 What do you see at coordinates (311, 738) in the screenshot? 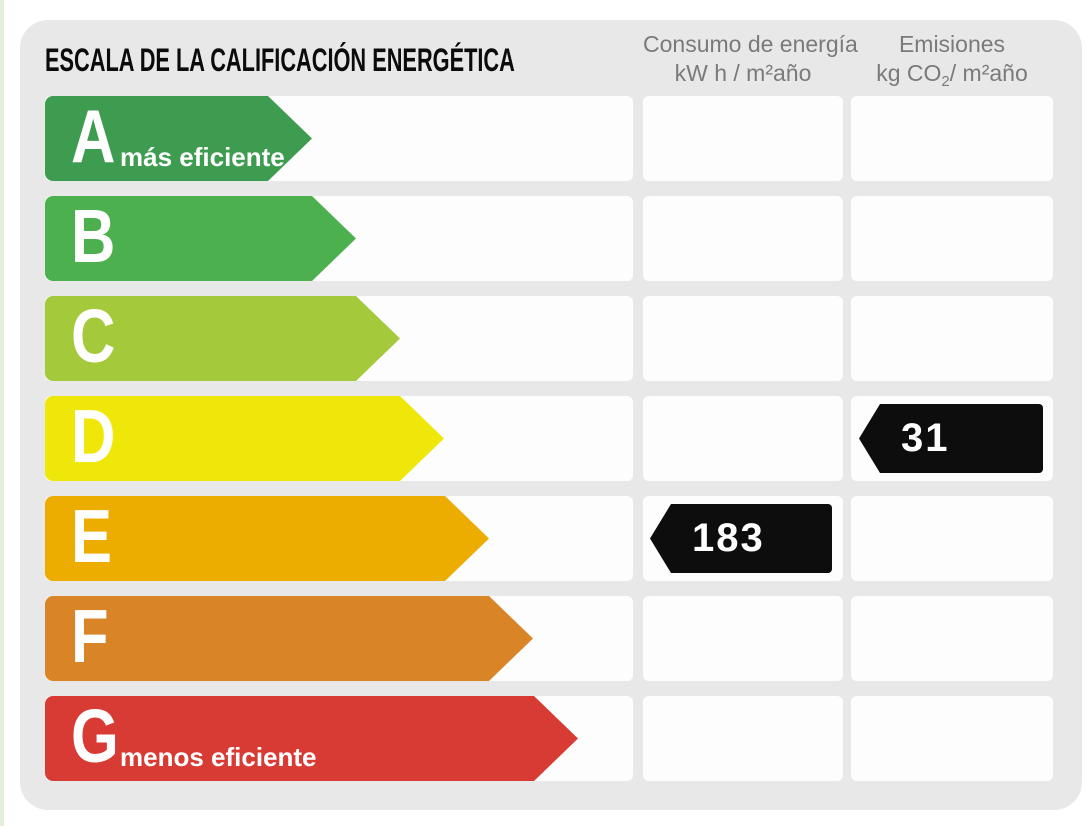
I see `rating-arrow-g-icon: G menos eficiente` at bounding box center [311, 738].